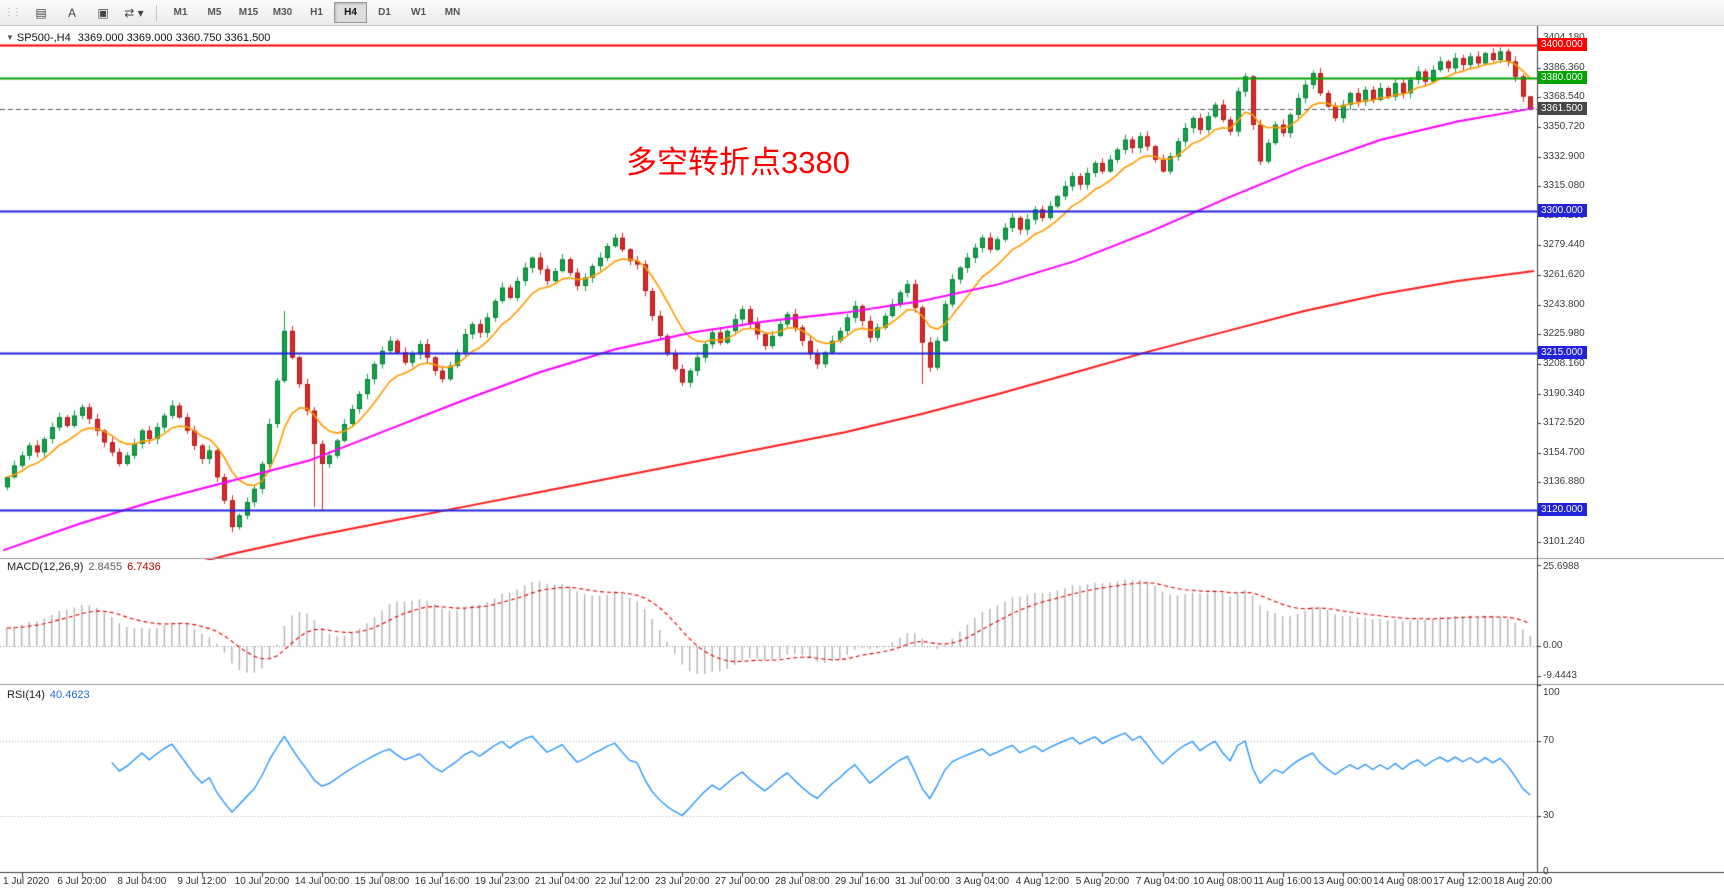  I want to click on toolbar: ⋮⋮ ▤ A ▣ ⇄ ▾ M1 M5 M15 M30 H1 H4 D1 W1 MN, so click(862, 13).